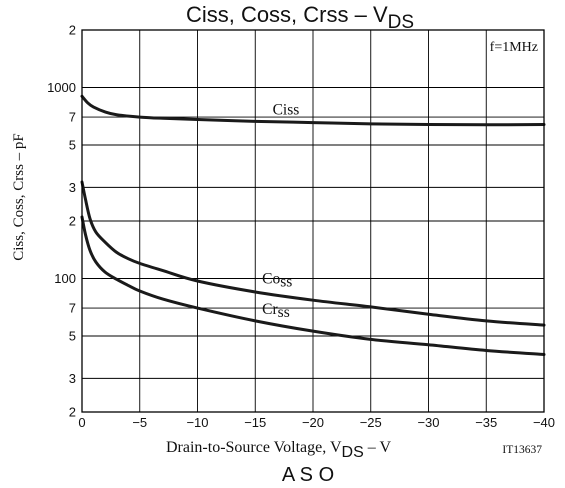  What do you see at coordinates (544, 422) in the screenshot?
I see `x-tick-label: −40` at bounding box center [544, 422].